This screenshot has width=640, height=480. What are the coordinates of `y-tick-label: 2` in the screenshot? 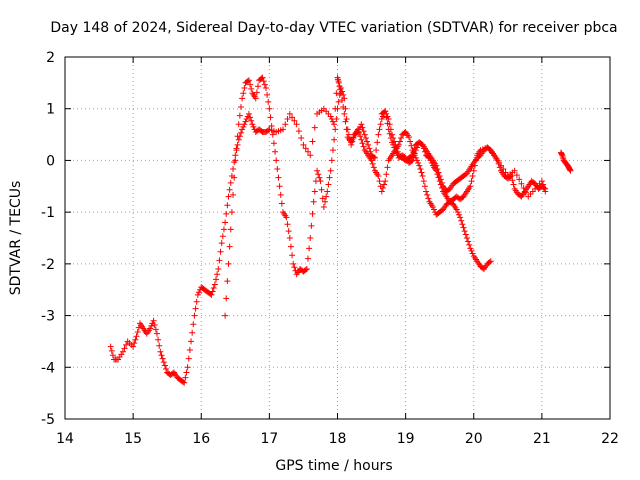 It's located at (50, 58).